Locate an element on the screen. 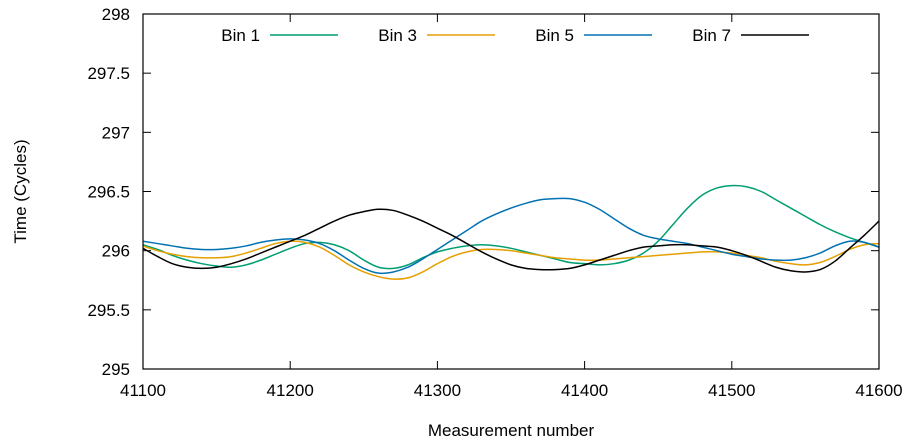  y-tick-label: 295 is located at coordinates (116, 369).